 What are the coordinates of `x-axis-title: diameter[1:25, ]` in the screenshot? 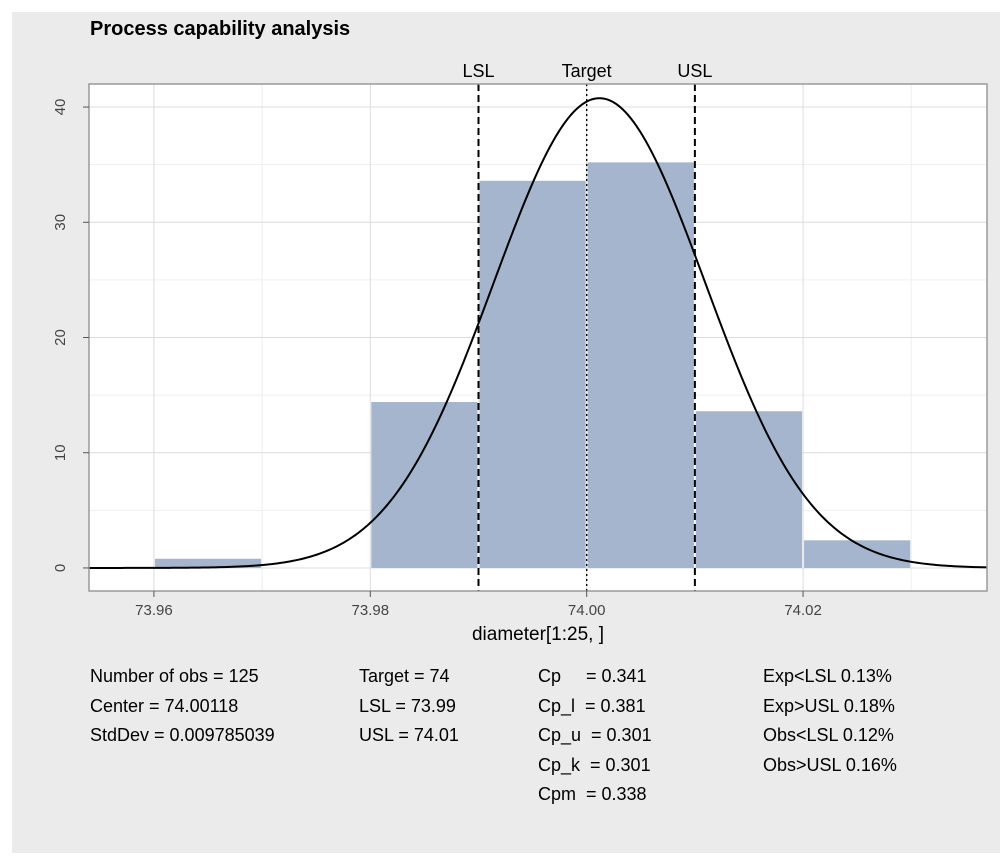 It's located at (538, 634).